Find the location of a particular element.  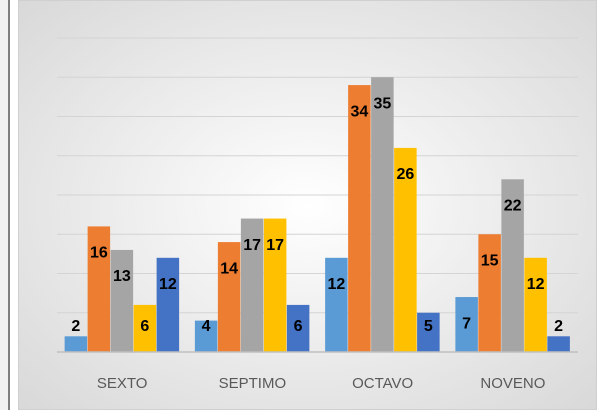

data-label: 13 is located at coordinates (122, 276).